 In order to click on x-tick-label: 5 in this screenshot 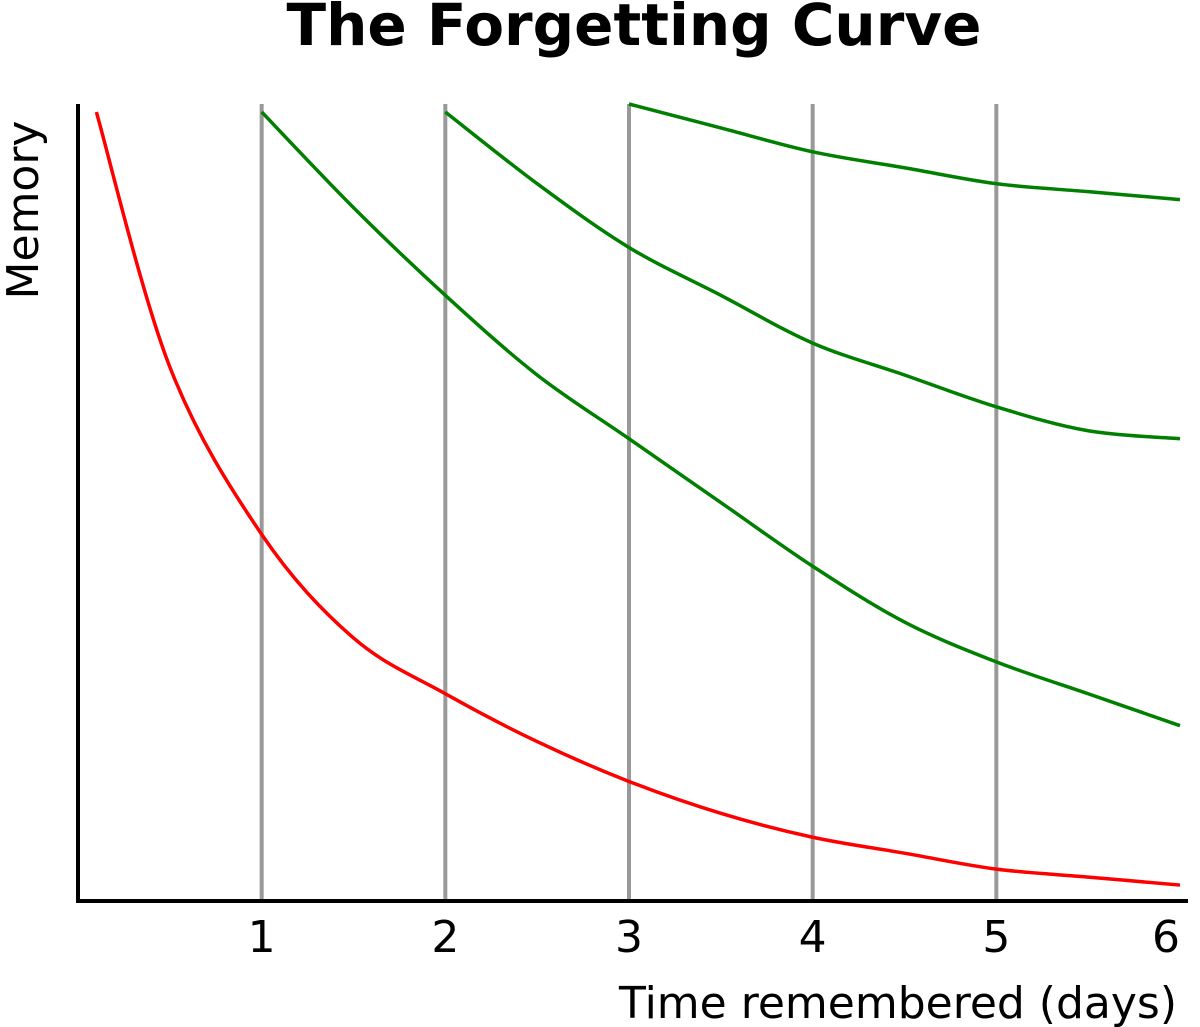, I will do `click(996, 937)`.